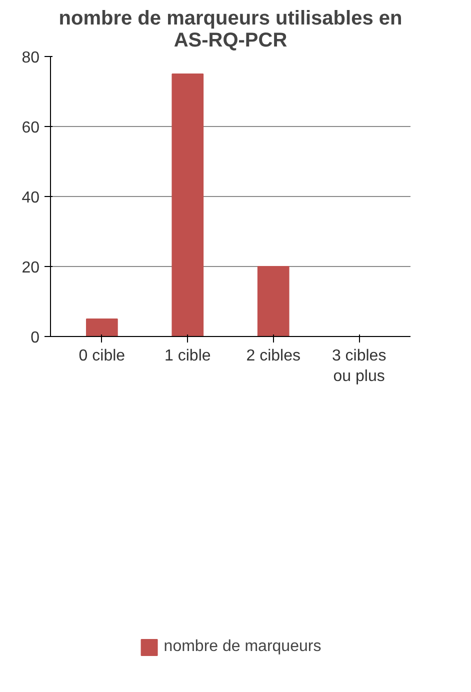  Describe the element at coordinates (102, 356) in the screenshot. I see `x-tick-label: 0 cible` at that location.